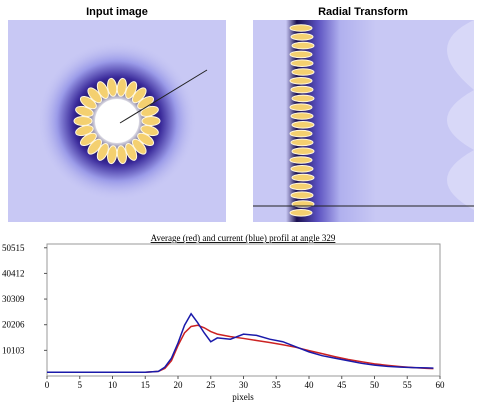 Image resolution: width=480 pixels, height=403 pixels. Describe the element at coordinates (310, 385) in the screenshot. I see `x-tick-label: 40` at that location.